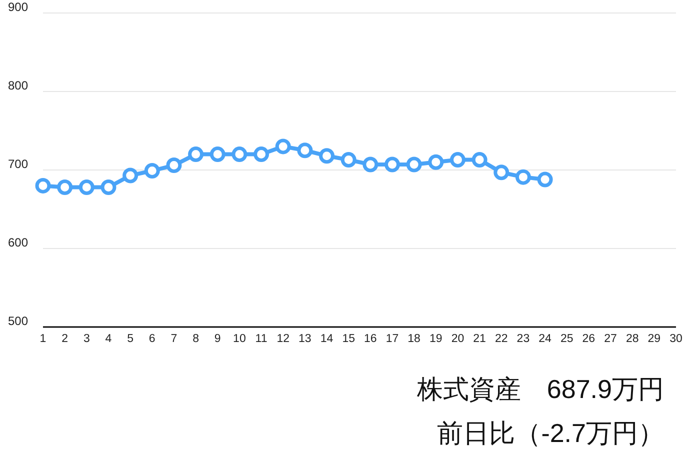 The image size is (699, 462). I want to click on x-tick-label: 14, so click(327, 339).